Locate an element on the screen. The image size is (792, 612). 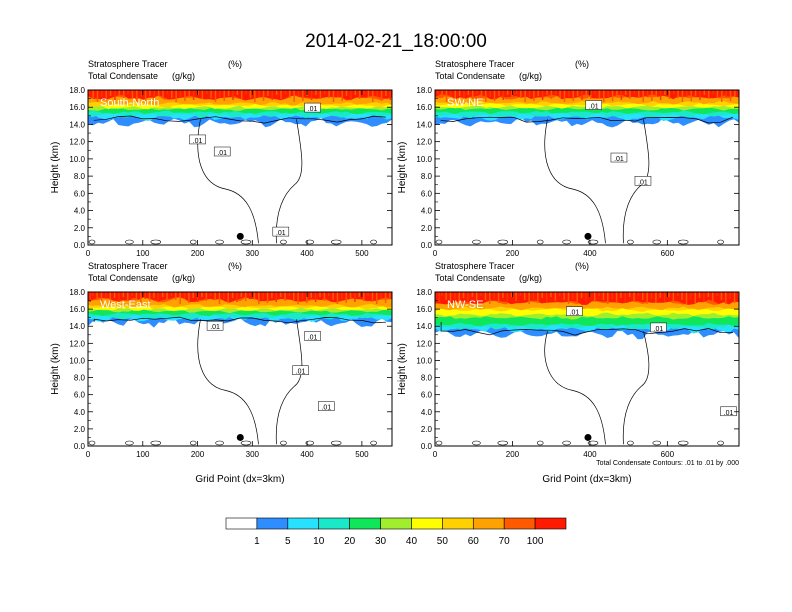
contour-label: .01 is located at coordinates (222, 153).